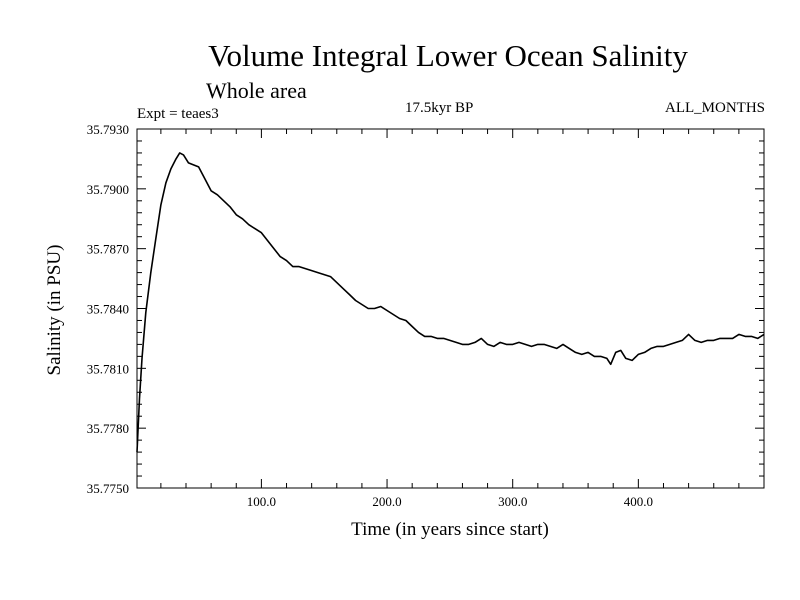 The height and width of the screenshot is (600, 800). What do you see at coordinates (108, 309) in the screenshot?
I see `y-tick-label: 35.7840` at bounding box center [108, 309].